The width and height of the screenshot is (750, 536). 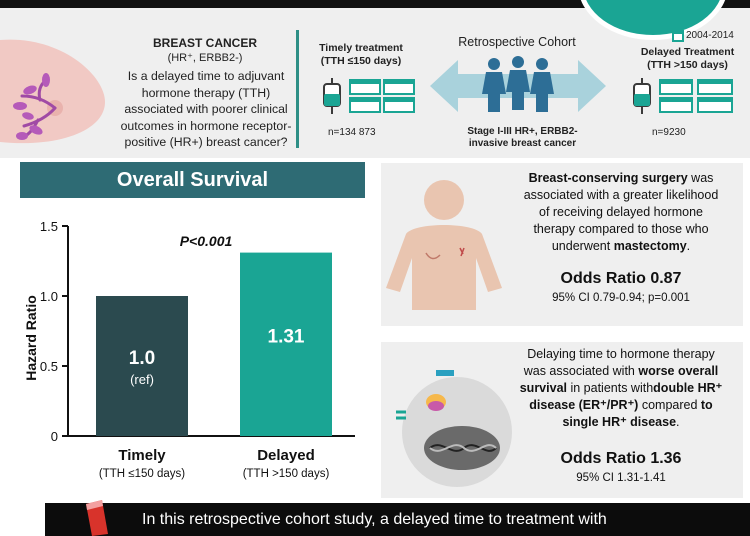 What do you see at coordinates (582, 246) in the screenshot?
I see `surgery-line5-pre: underwent` at bounding box center [582, 246].